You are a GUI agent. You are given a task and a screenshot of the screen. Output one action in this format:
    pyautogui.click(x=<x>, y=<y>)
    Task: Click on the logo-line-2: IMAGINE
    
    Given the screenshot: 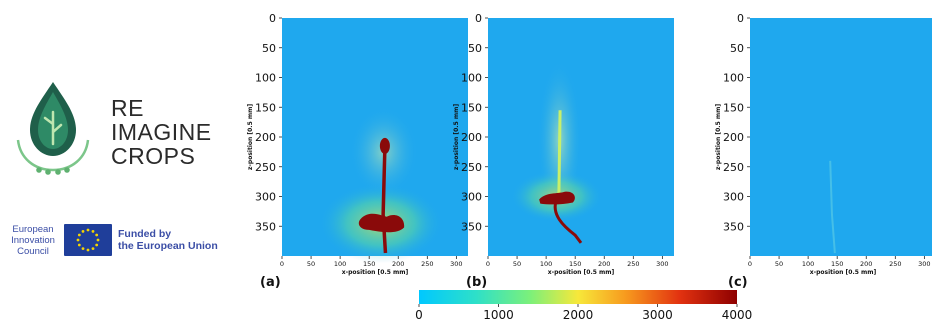 What is the action you would take?
    pyautogui.click(x=161, y=132)
    